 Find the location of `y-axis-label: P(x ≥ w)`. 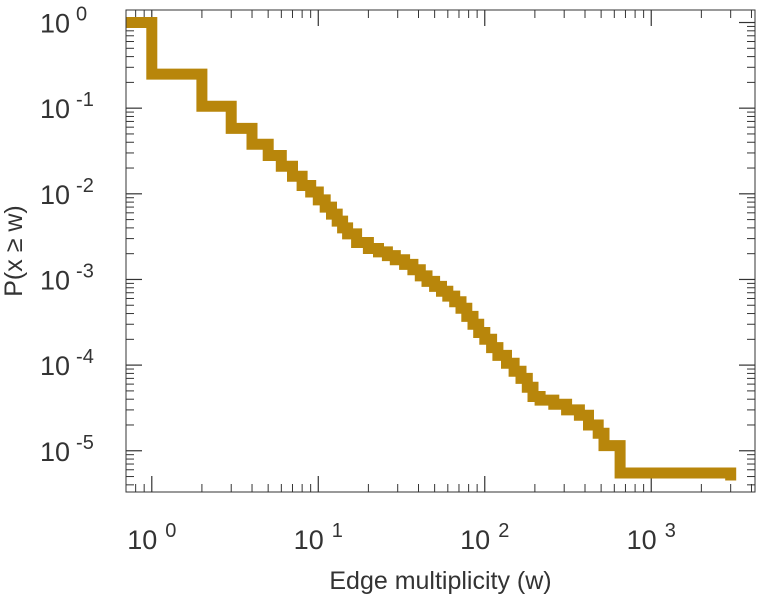

y-axis-label: P(x ≥ w) is located at coordinates (14, 251).